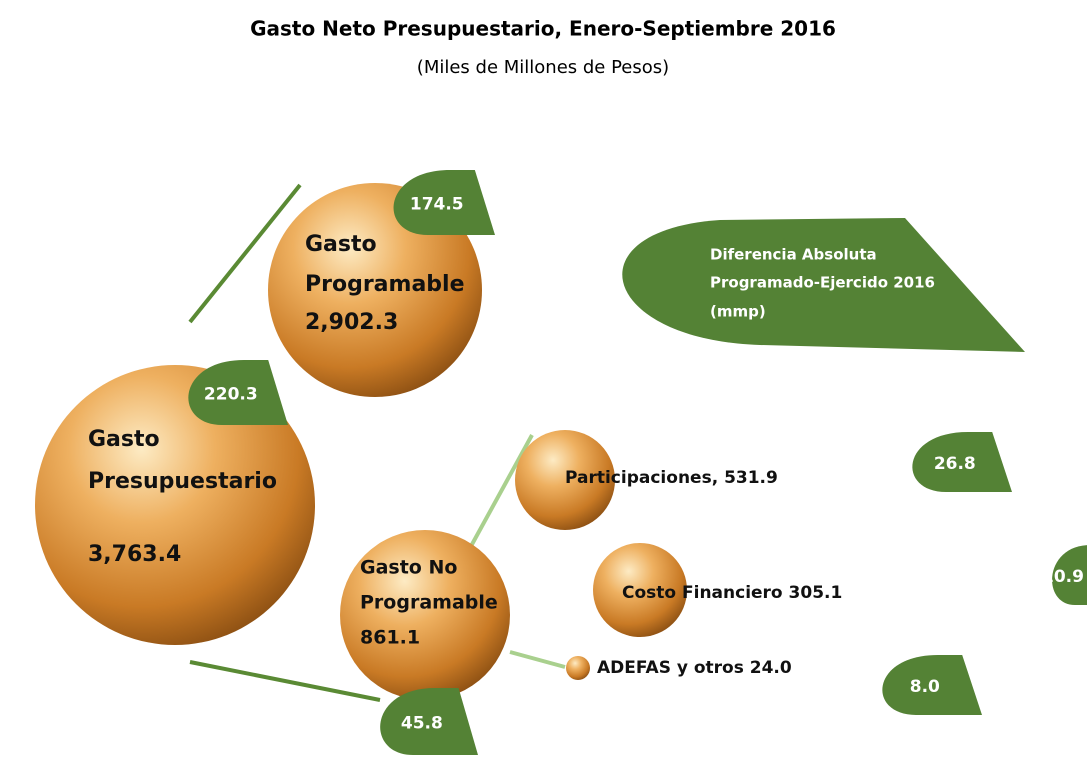  I want to click on node-label: 3,763.4, so click(134, 554).